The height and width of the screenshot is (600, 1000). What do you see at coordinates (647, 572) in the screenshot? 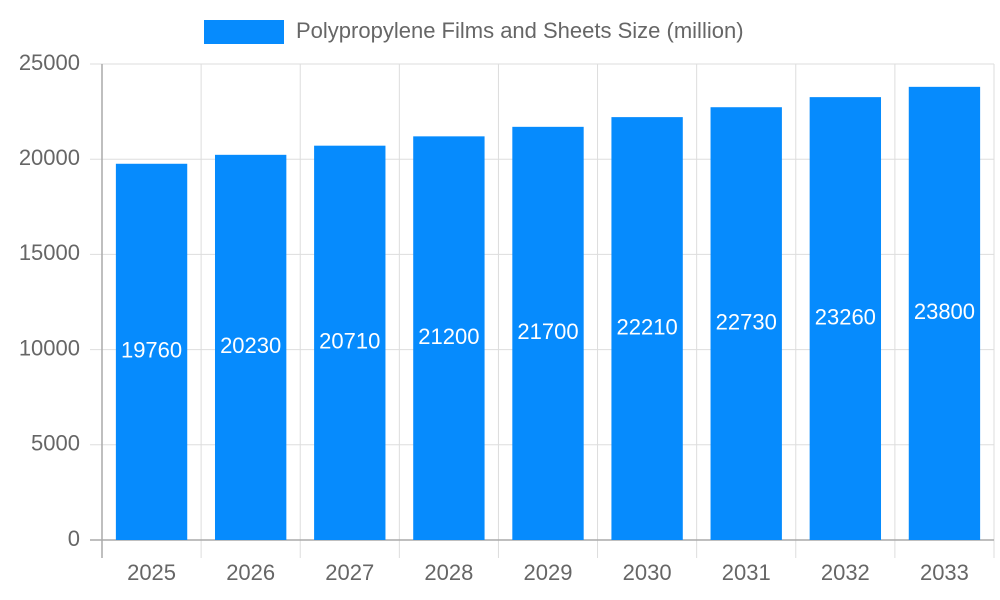
I see `x-tick-label: 2030` at bounding box center [647, 572].